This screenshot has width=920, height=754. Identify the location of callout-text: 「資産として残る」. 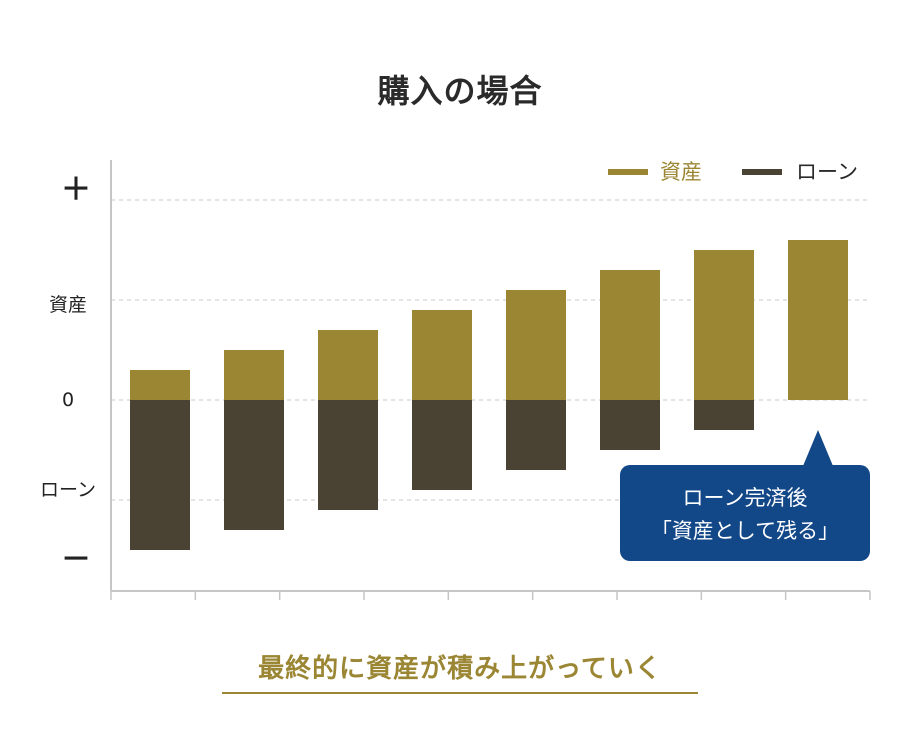
(745, 531).